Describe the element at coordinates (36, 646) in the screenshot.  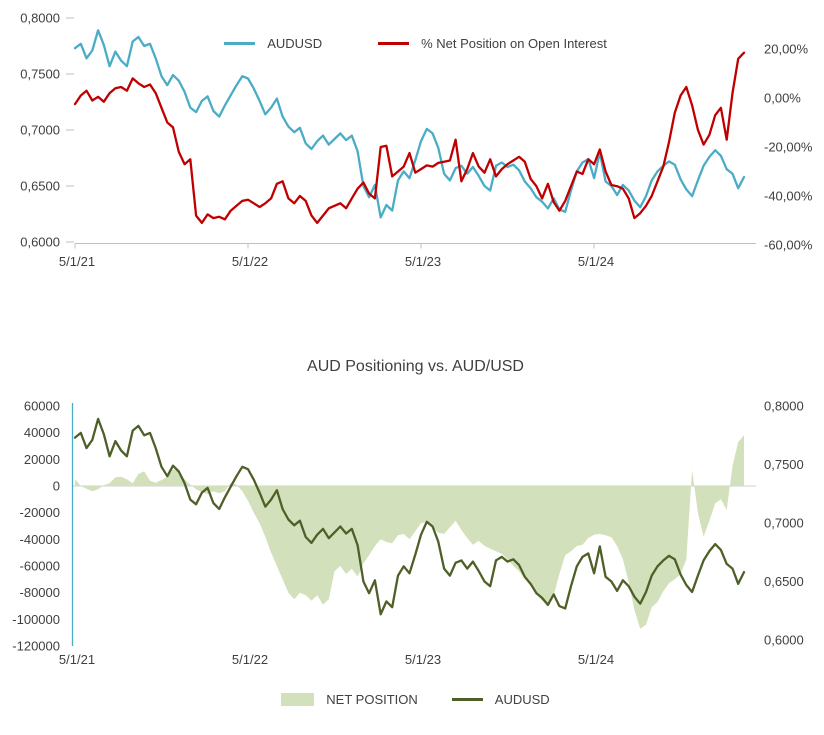
I see `left-axis-tick-label: -120000` at that location.